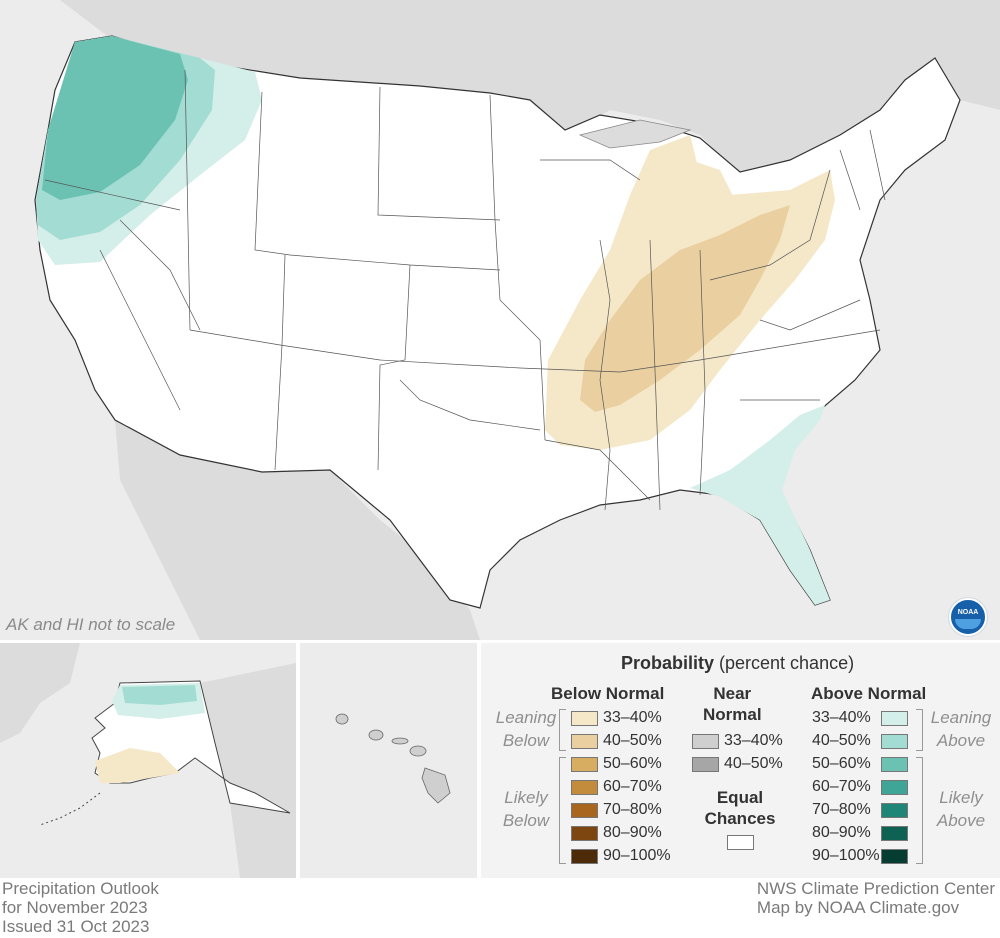 The width and height of the screenshot is (1000, 938). What do you see at coordinates (436, 785) in the screenshot?
I see `big-island` at bounding box center [436, 785].